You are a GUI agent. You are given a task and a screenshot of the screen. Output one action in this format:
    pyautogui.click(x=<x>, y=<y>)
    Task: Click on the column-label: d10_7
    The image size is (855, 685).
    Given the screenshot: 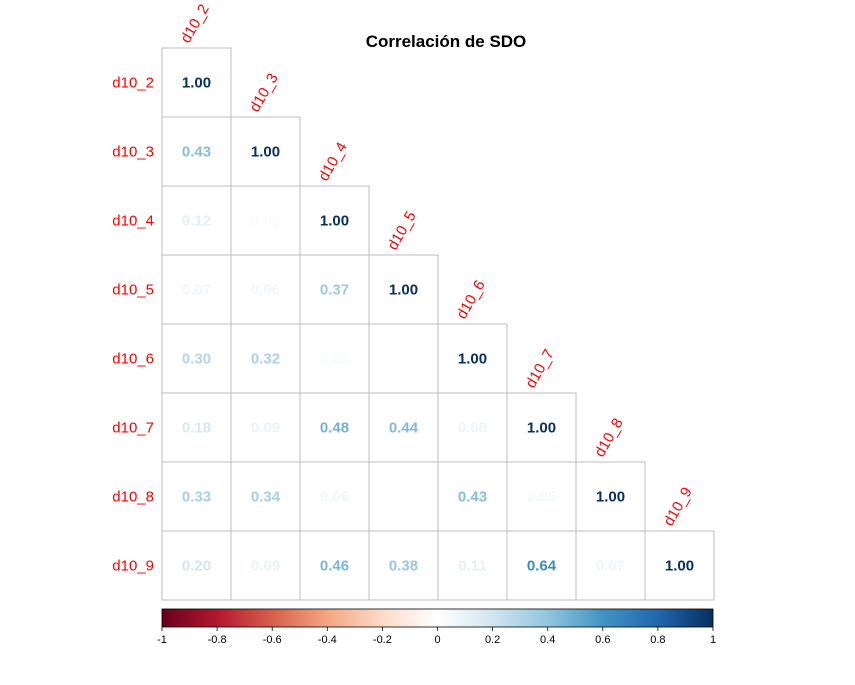 What is the action you would take?
    pyautogui.click(x=540, y=368)
    